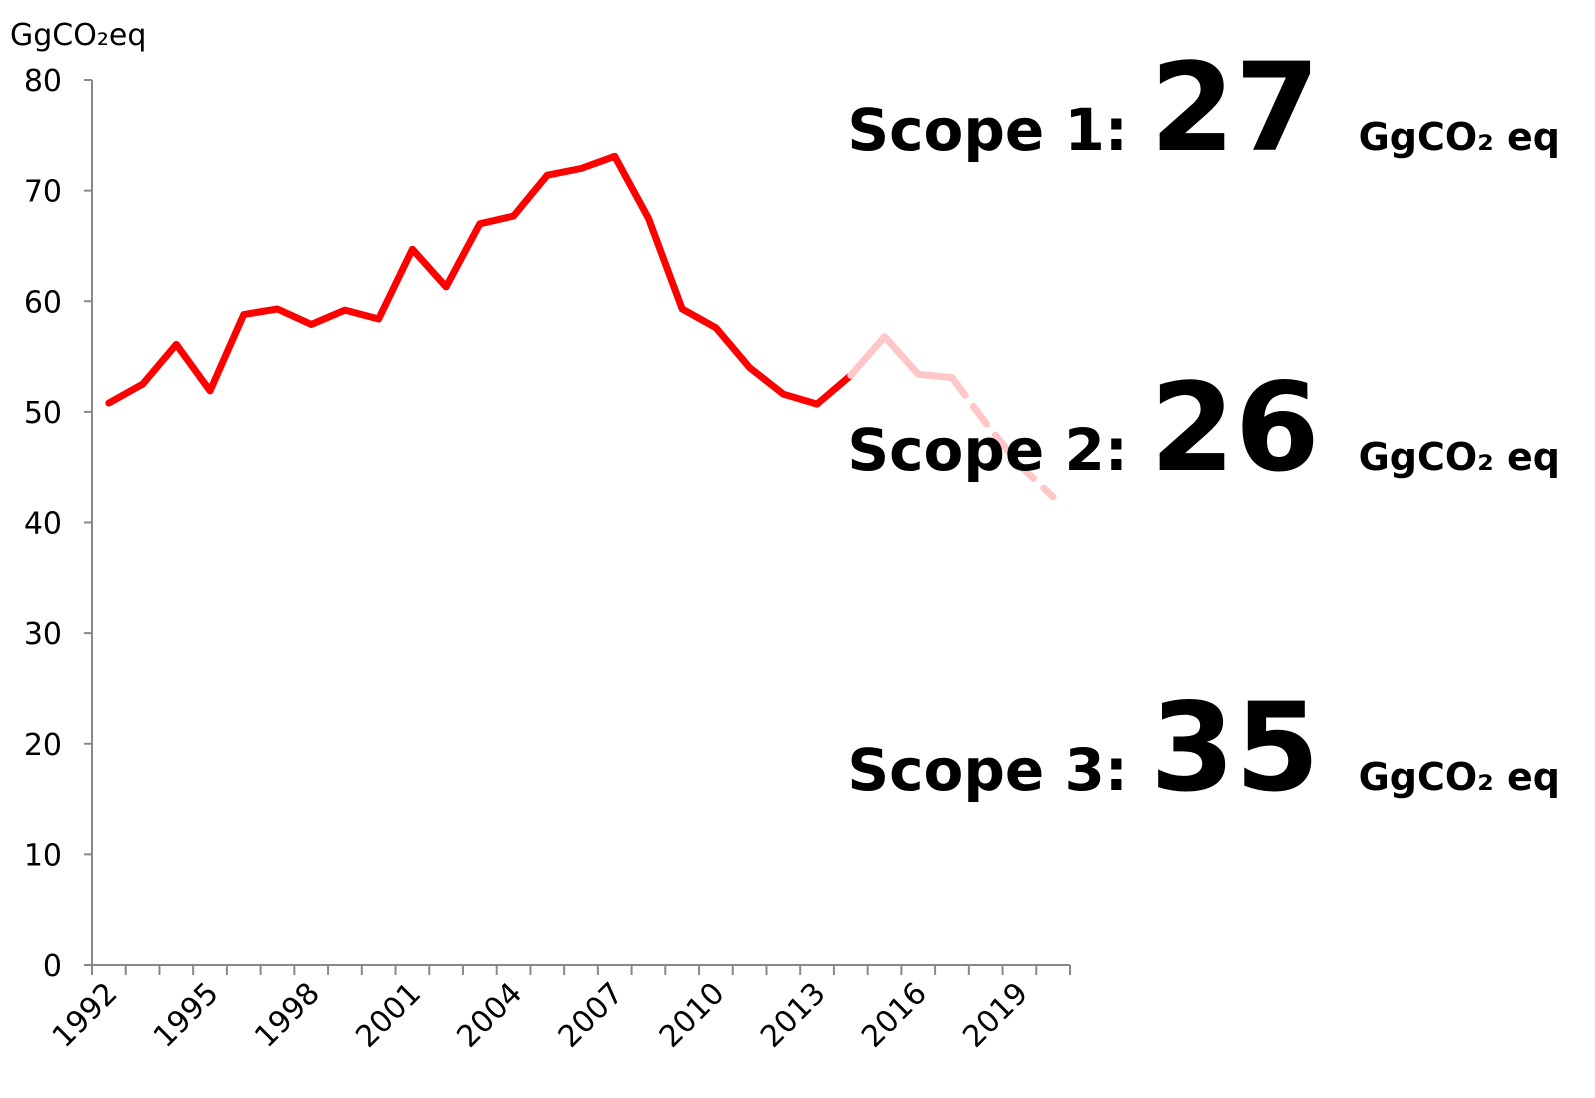 This screenshot has height=1098, width=1595. What do you see at coordinates (894, 1015) in the screenshot?
I see `x-tick-label: 2016` at bounding box center [894, 1015].